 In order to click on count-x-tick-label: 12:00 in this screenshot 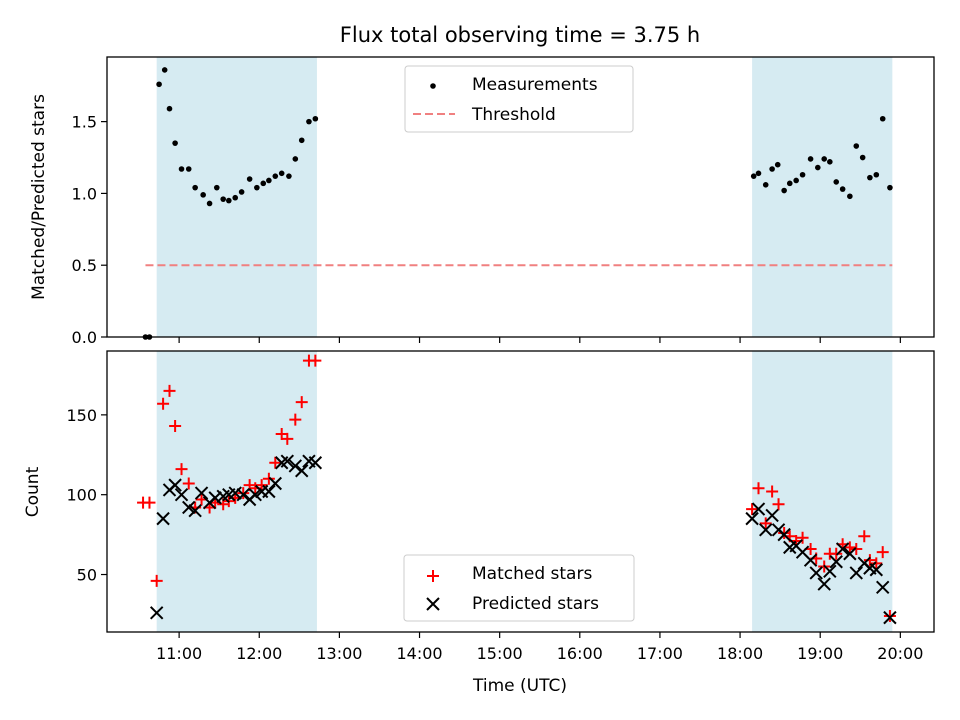, I will do `click(259, 653)`.